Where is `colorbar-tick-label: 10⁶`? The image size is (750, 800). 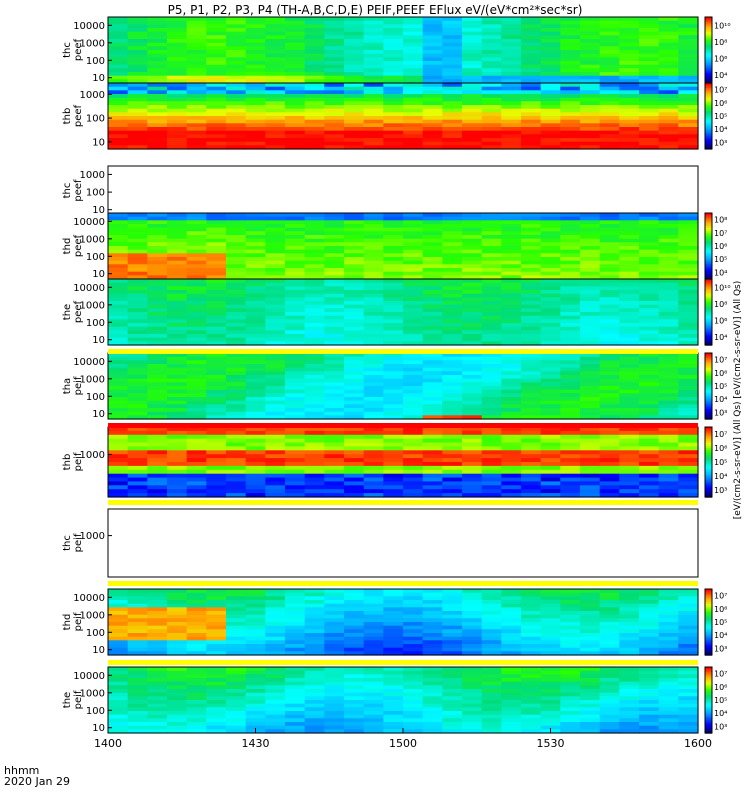 colorbar-tick-label: 10⁶ is located at coordinates (720, 320).